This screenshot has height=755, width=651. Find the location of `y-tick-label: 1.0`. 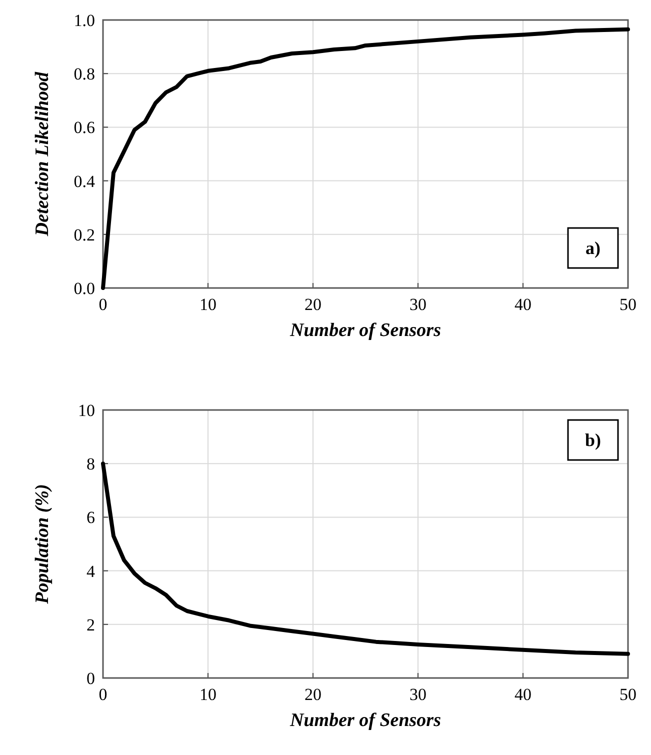

y-tick-label: 1.0 is located at coordinates (84, 20).